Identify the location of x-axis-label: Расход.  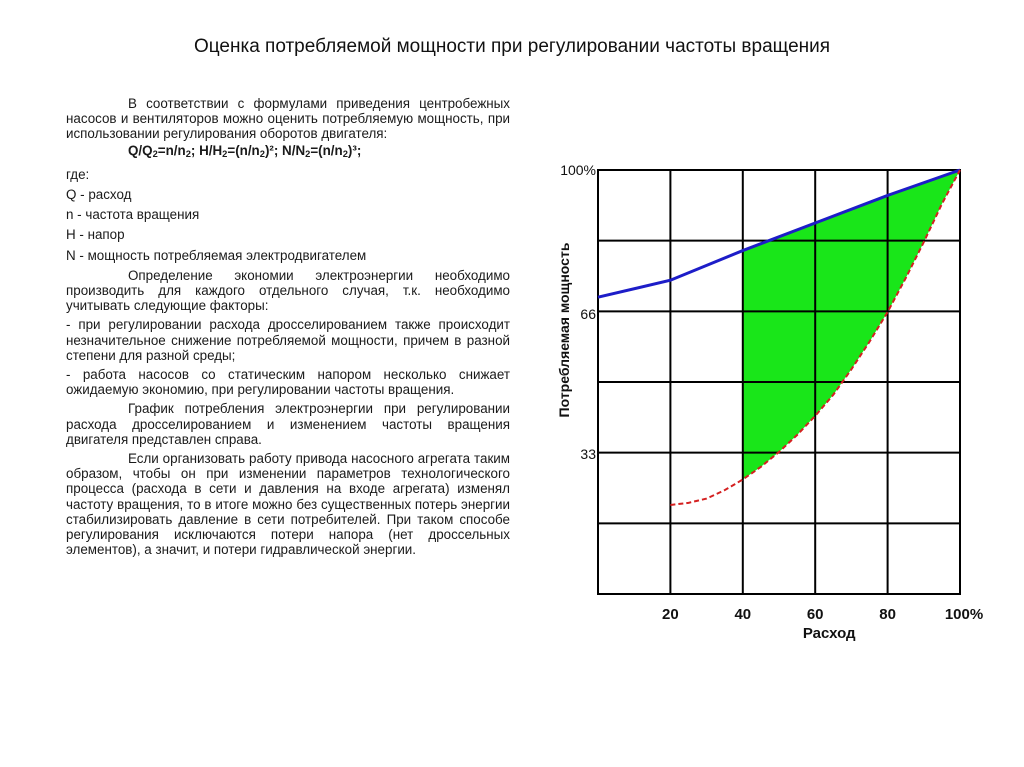
(829, 633).